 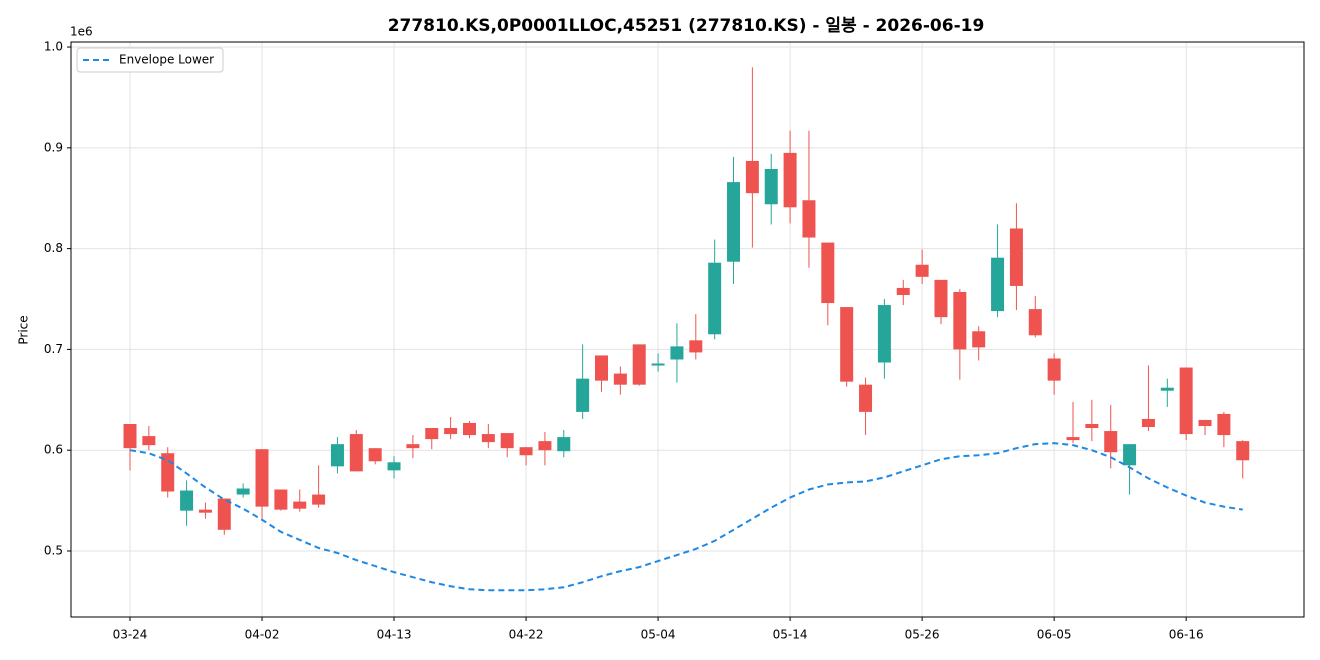 What do you see at coordinates (53, 147) in the screenshot?
I see `y-tick-label: 0.9` at bounding box center [53, 147].